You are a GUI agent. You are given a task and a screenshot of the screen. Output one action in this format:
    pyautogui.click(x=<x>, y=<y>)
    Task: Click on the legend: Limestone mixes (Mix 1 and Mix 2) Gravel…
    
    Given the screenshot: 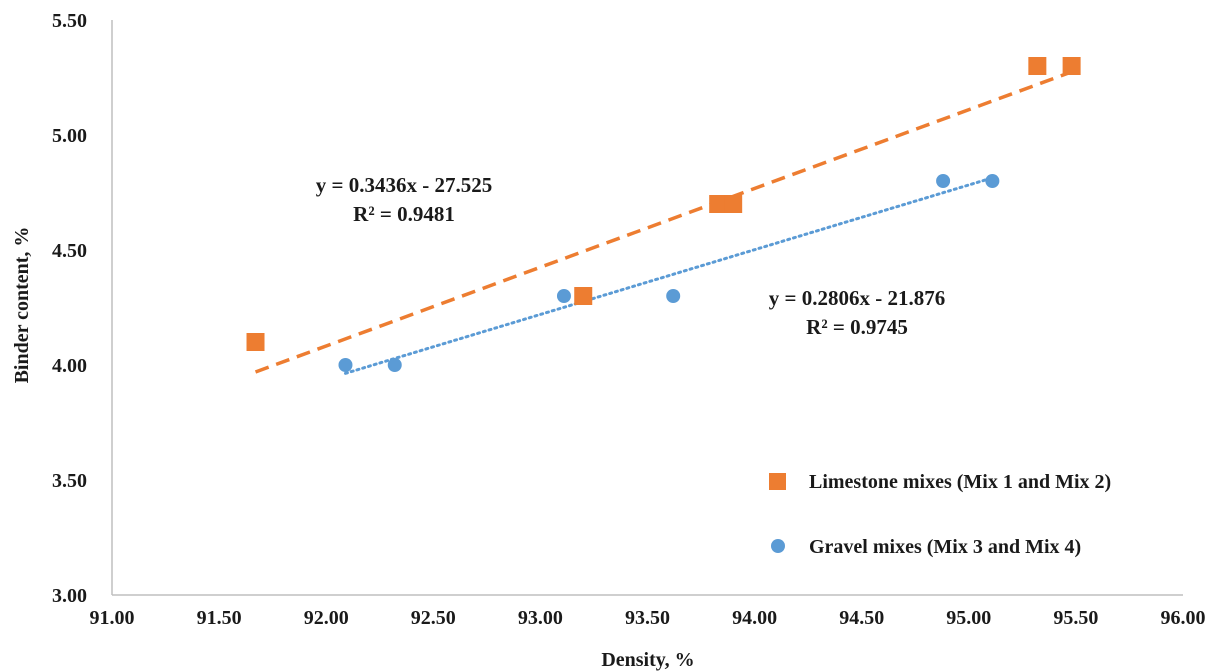 What is the action you would take?
    pyautogui.click(x=940, y=514)
    